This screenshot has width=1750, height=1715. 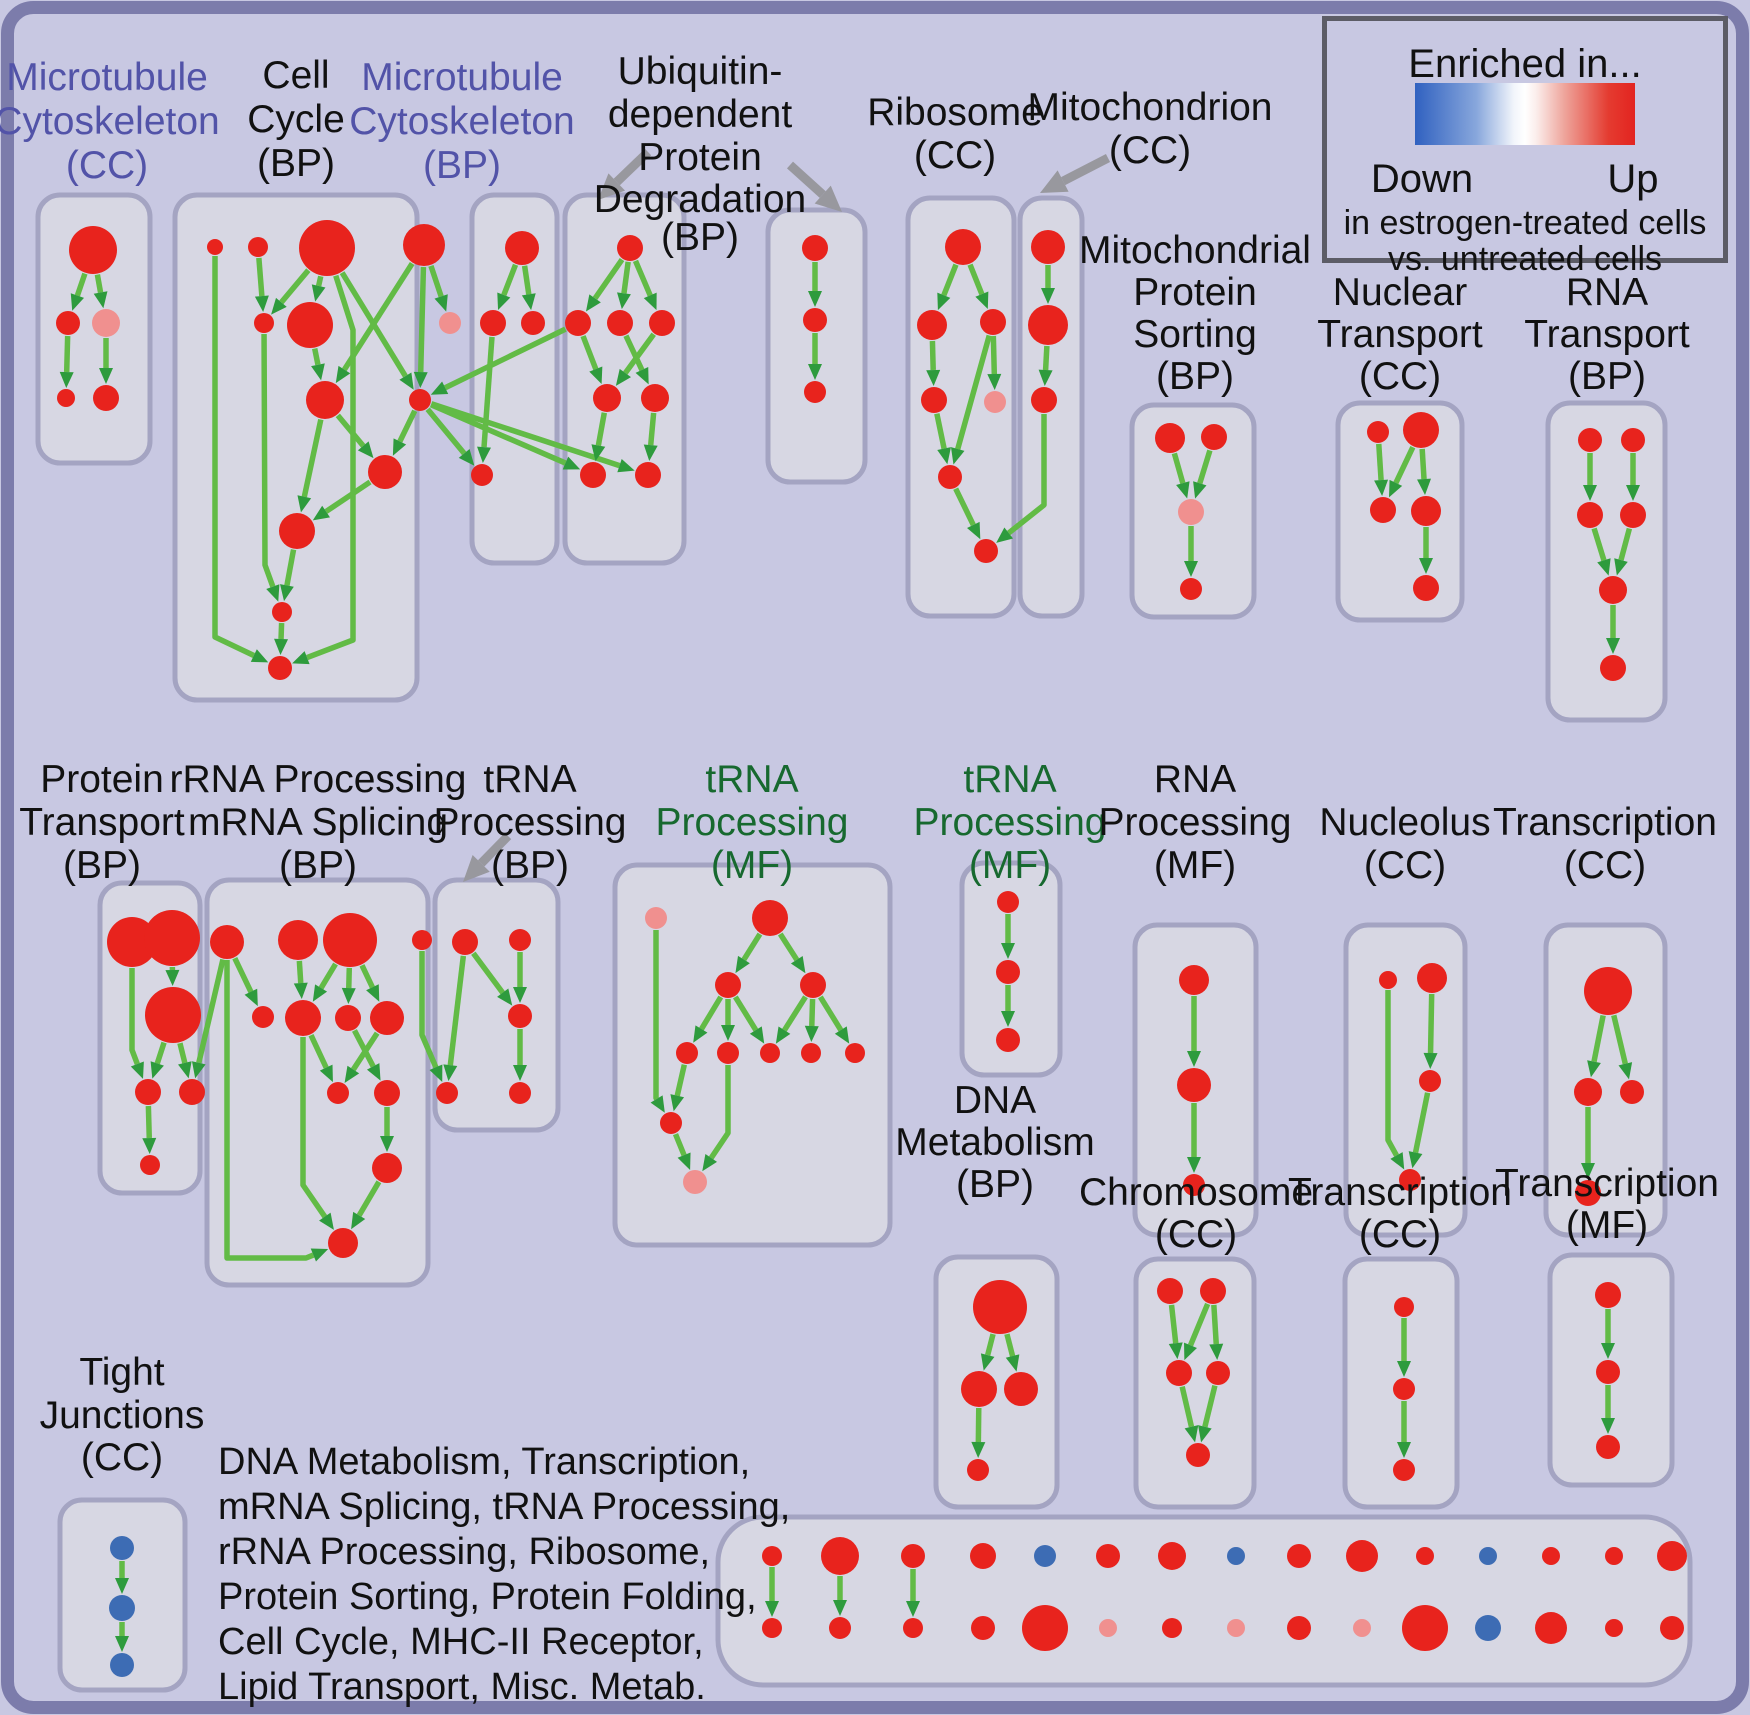 What do you see at coordinates (1488, 1628) in the screenshot?
I see `node-bb12` at bounding box center [1488, 1628].